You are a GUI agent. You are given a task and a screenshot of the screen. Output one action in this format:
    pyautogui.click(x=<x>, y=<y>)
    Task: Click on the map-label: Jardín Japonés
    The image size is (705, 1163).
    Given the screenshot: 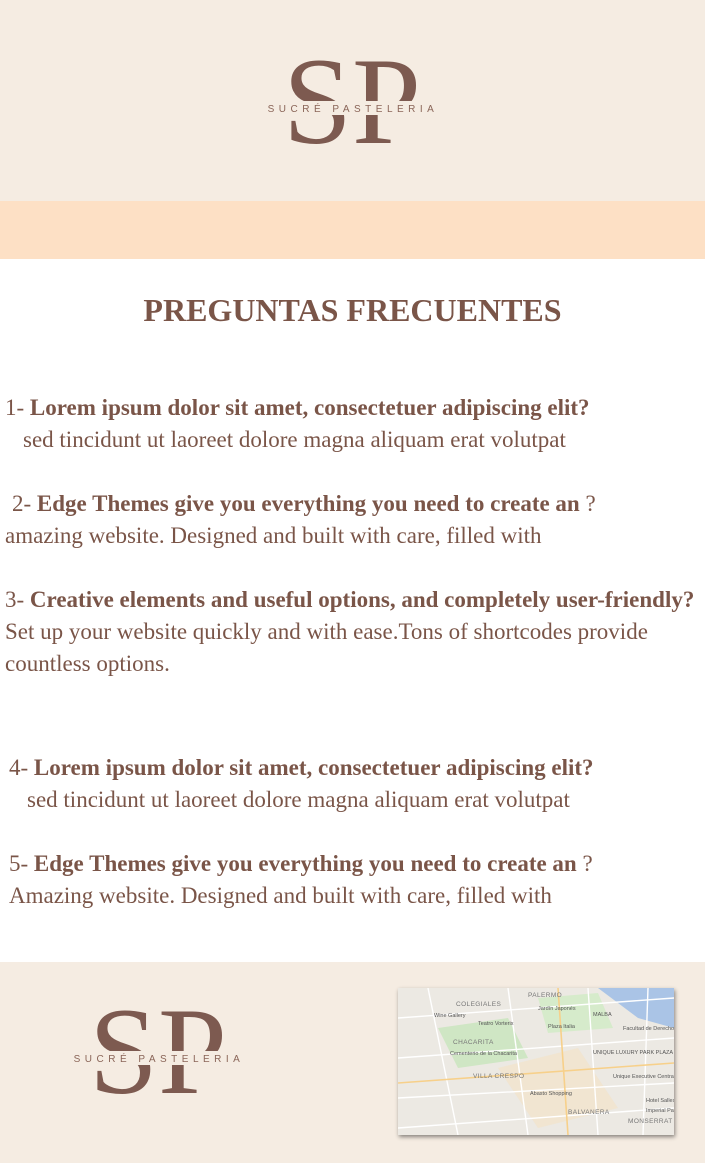 What is the action you would take?
    pyautogui.click(x=557, y=1009)
    